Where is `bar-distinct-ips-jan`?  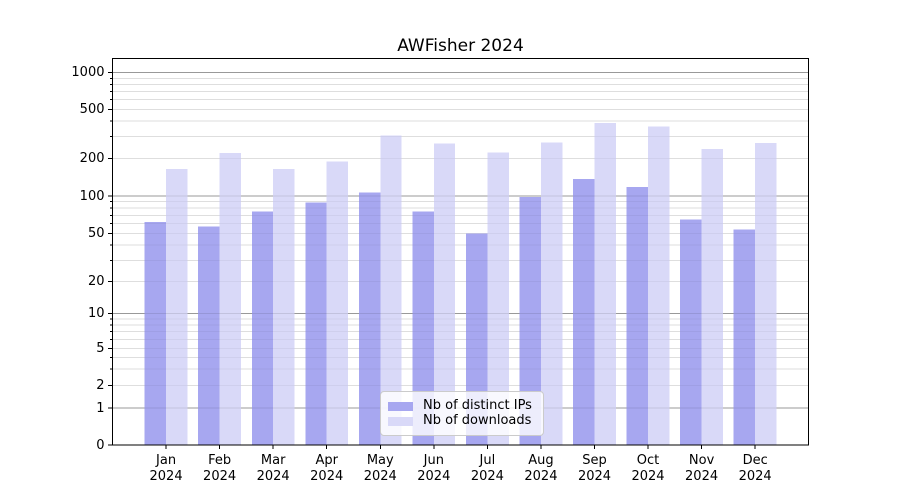 bar-distinct-ips-jan is located at coordinates (155, 333).